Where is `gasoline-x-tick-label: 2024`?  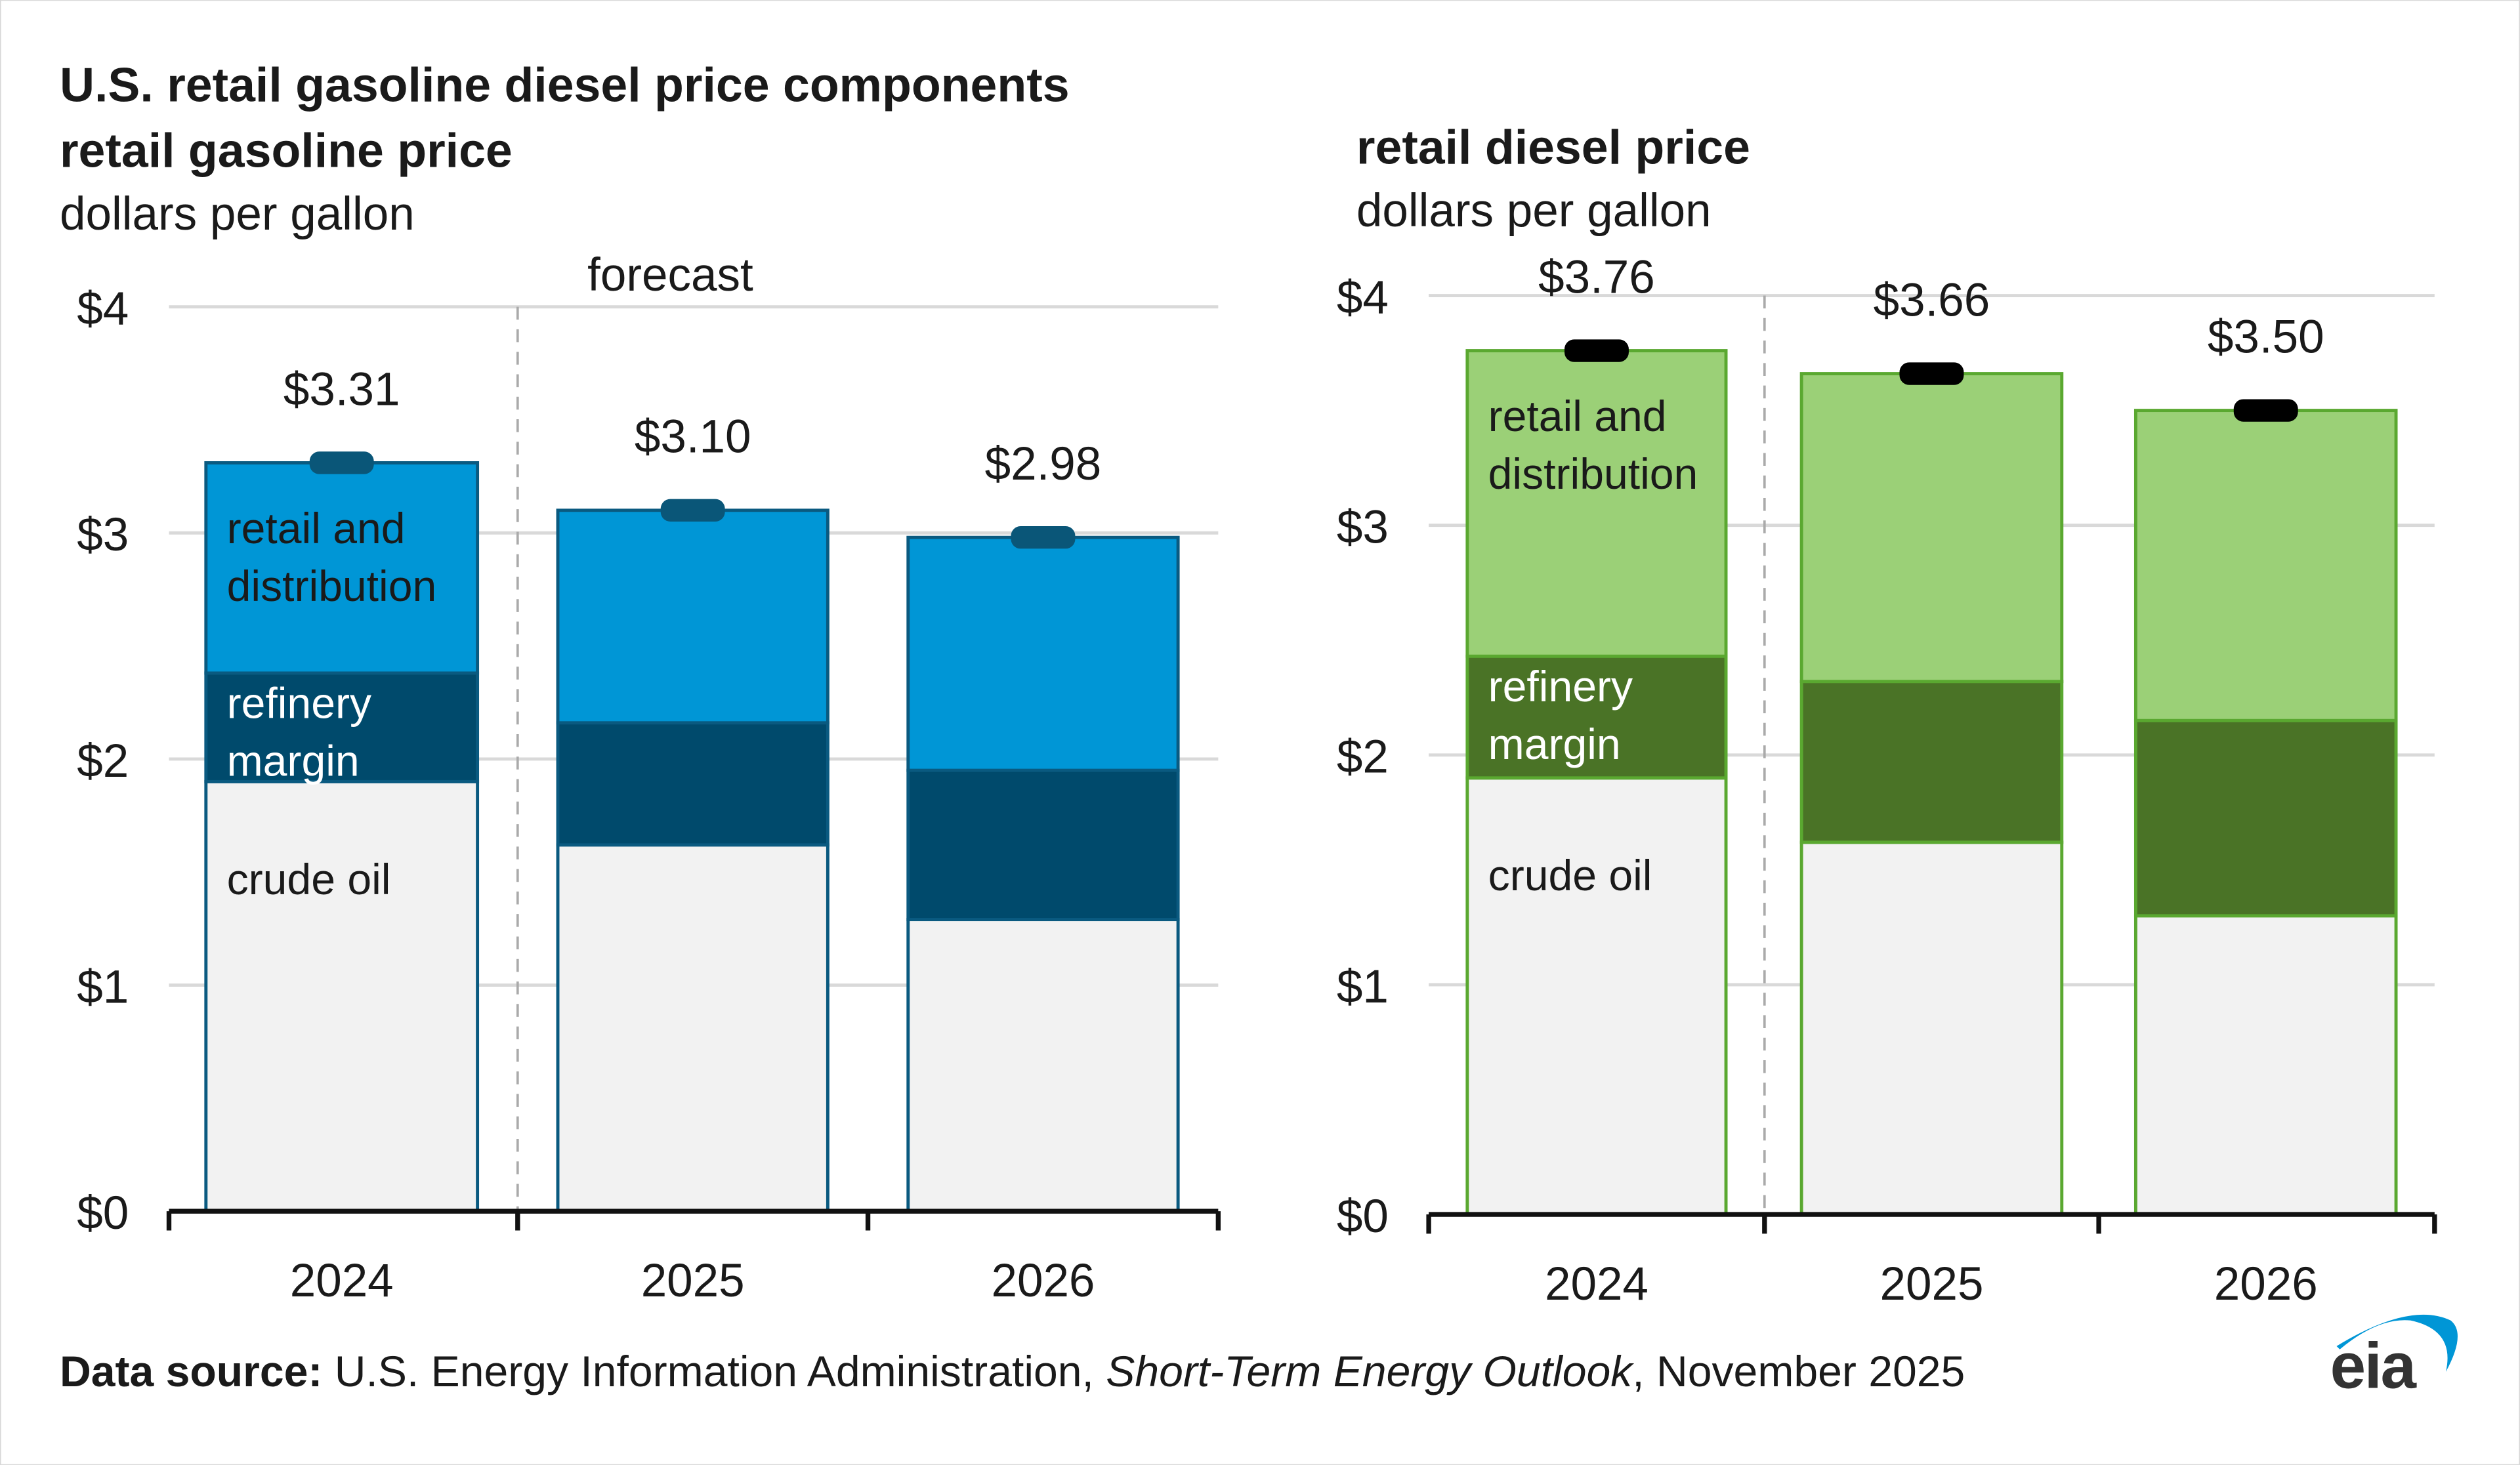 gasoline-x-tick-label: 2024 is located at coordinates (342, 1281).